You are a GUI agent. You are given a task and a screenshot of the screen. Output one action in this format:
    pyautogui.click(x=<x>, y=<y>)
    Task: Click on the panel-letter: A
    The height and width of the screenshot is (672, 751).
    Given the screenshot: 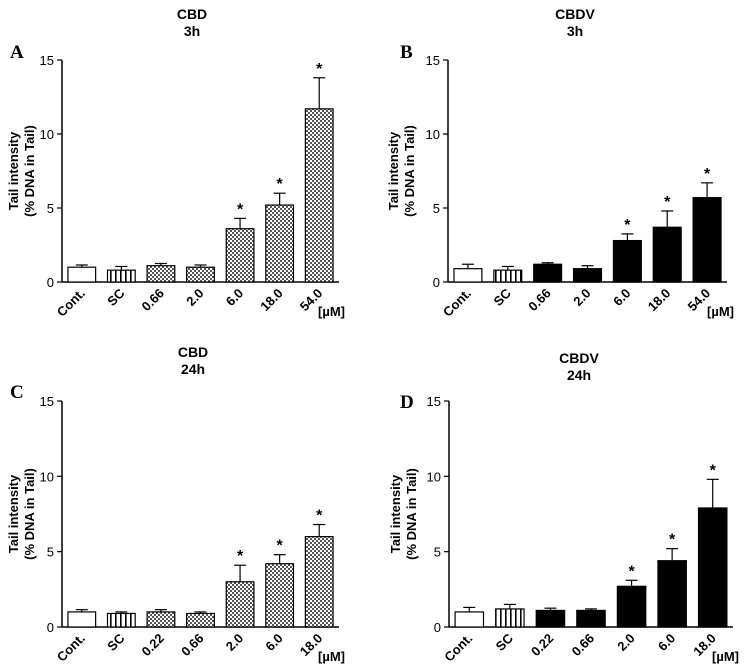 What is the action you would take?
    pyautogui.click(x=17, y=52)
    